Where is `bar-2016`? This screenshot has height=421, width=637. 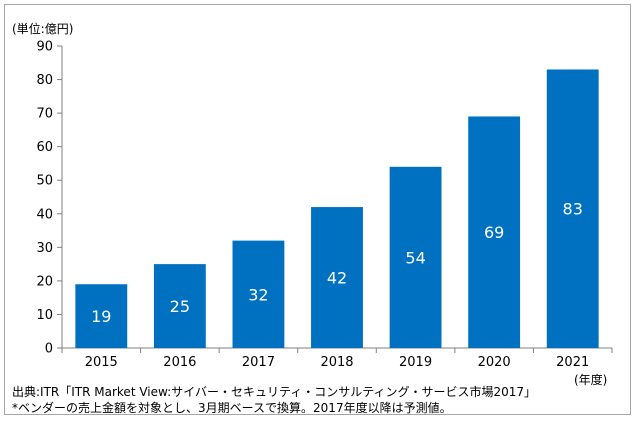 bar-2016 is located at coordinates (179, 306).